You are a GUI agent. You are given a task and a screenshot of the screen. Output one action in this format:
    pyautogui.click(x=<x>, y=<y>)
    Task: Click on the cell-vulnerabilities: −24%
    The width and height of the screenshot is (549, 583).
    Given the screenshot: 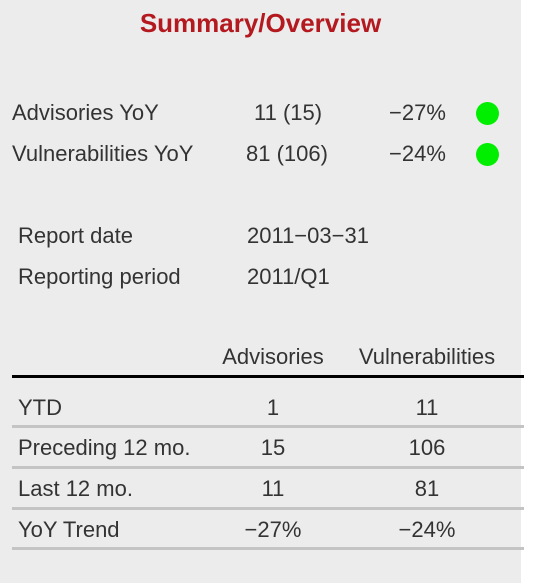 What is the action you would take?
    pyautogui.click(x=427, y=529)
    